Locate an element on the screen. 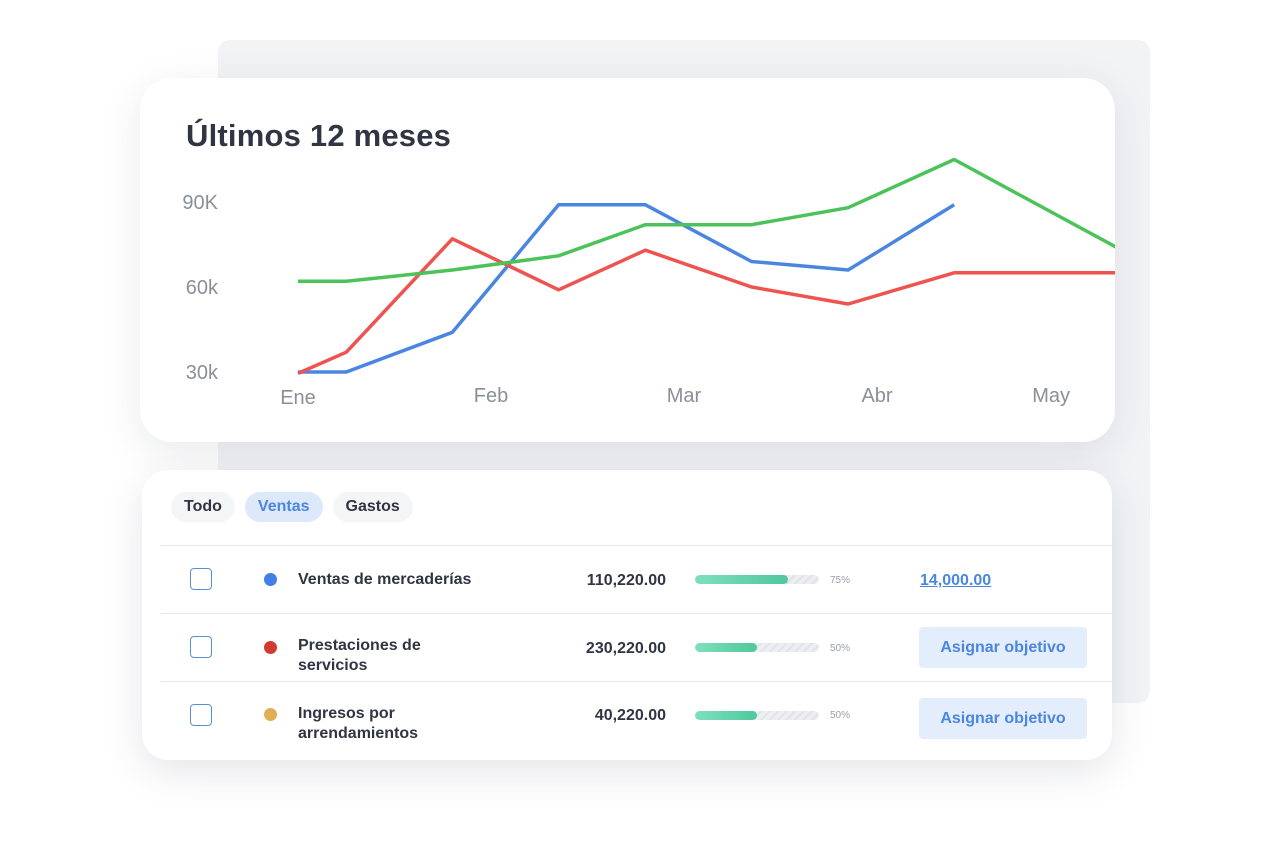 This screenshot has width=1265, height=863. x-tick-label: Mar is located at coordinates (684, 396).